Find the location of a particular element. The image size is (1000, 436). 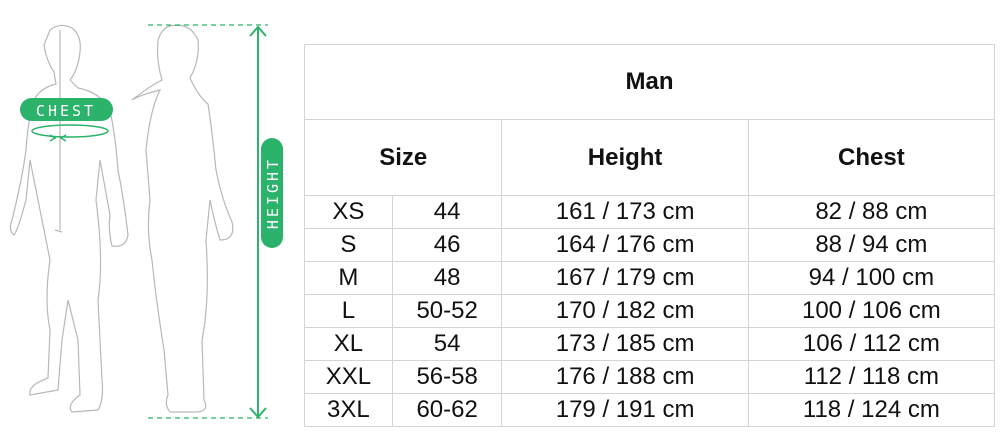

chest-cell: 118 / 124 cm is located at coordinates (871, 410).